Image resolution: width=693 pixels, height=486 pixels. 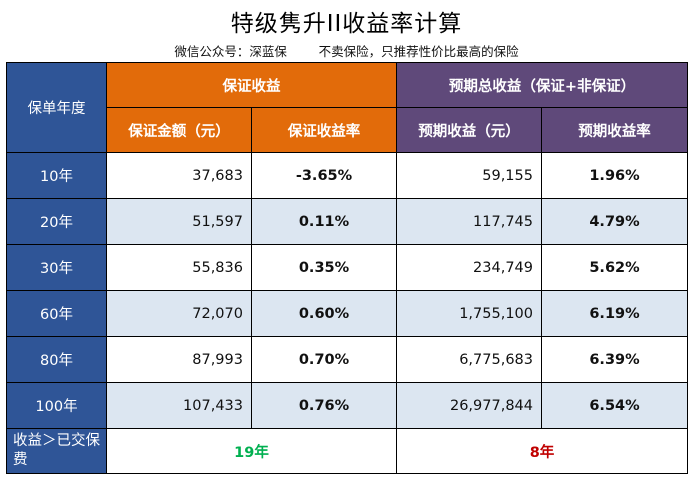 I want to click on year-cell: 100年, so click(x=56, y=405).